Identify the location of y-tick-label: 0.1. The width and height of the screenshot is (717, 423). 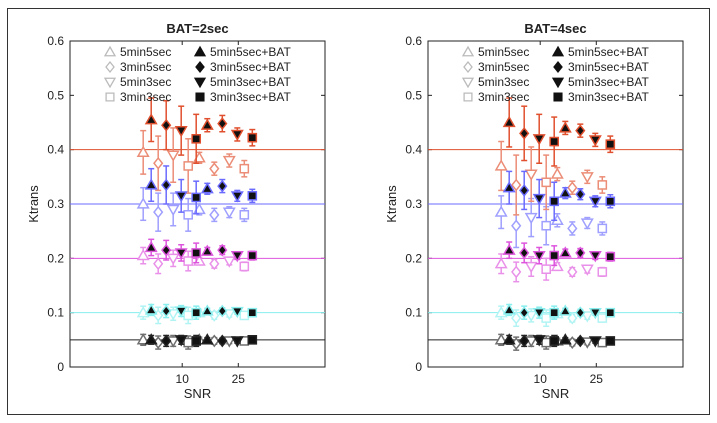
(413, 313).